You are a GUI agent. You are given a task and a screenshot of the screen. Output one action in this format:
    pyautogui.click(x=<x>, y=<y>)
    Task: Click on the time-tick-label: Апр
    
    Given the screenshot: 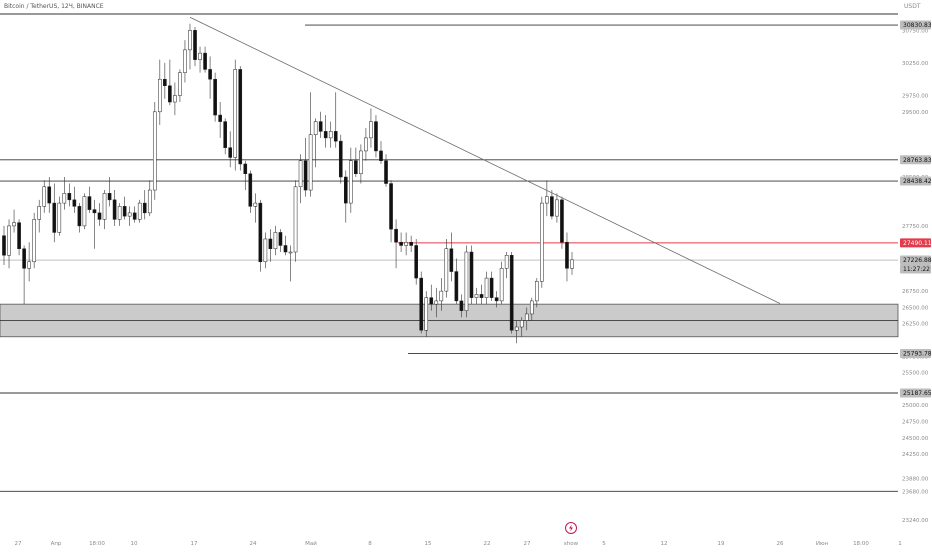 What is the action you would take?
    pyautogui.click(x=56, y=544)
    